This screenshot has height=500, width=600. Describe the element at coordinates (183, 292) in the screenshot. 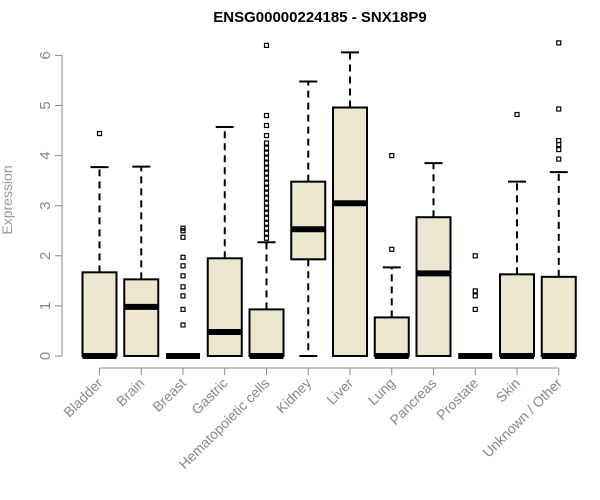

I see `box-breast` at that location.